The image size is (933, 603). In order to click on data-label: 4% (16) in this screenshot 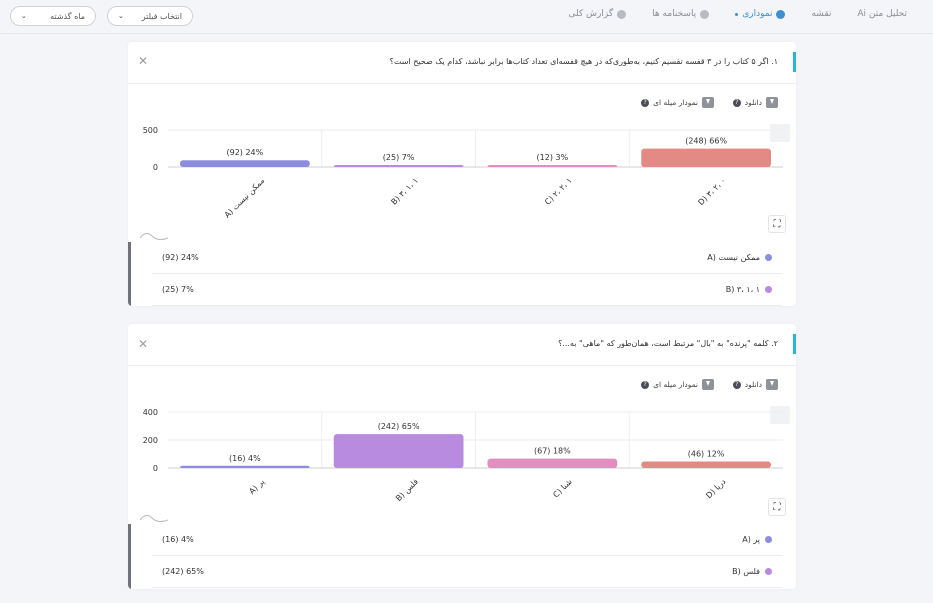, I will do `click(245, 458)`.